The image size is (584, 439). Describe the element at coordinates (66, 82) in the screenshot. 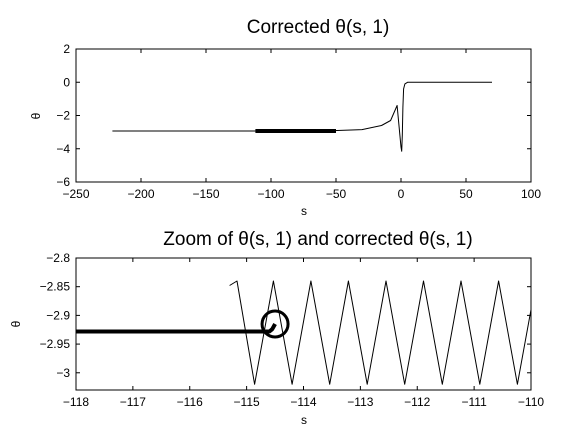

I see `top-y-tick-label: 0` at that location.